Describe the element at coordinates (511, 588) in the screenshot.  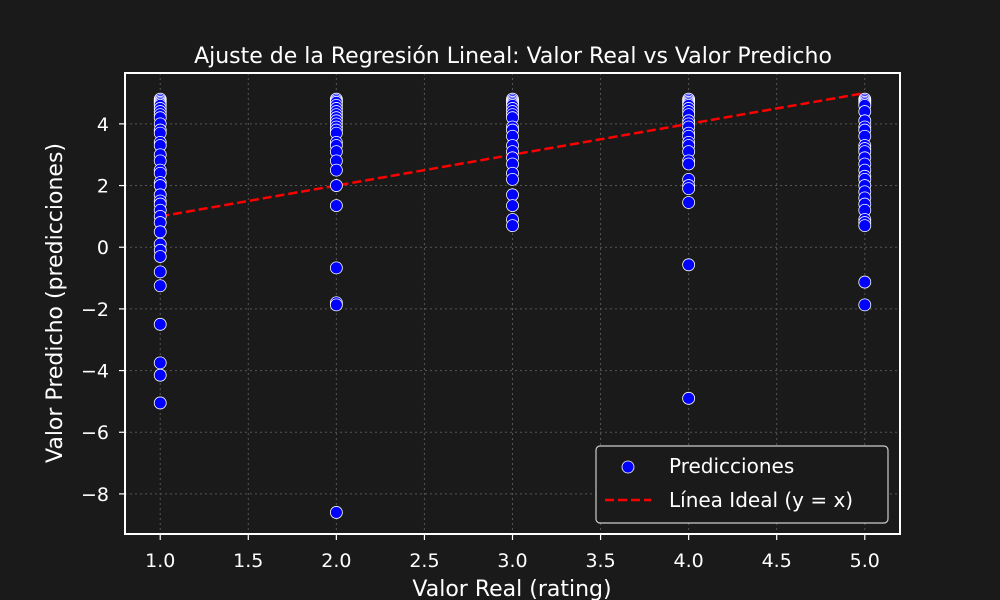
I see `x-axis-label: Valor Real (rating)` at that location.